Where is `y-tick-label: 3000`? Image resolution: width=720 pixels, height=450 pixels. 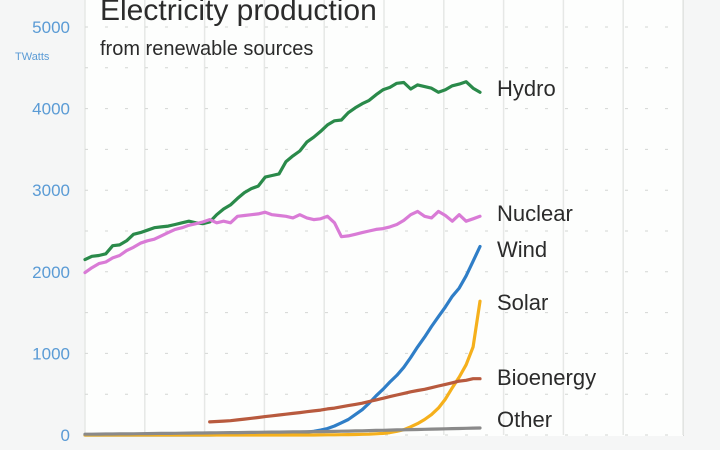
y-tick-label: 3000 is located at coordinates (51, 190).